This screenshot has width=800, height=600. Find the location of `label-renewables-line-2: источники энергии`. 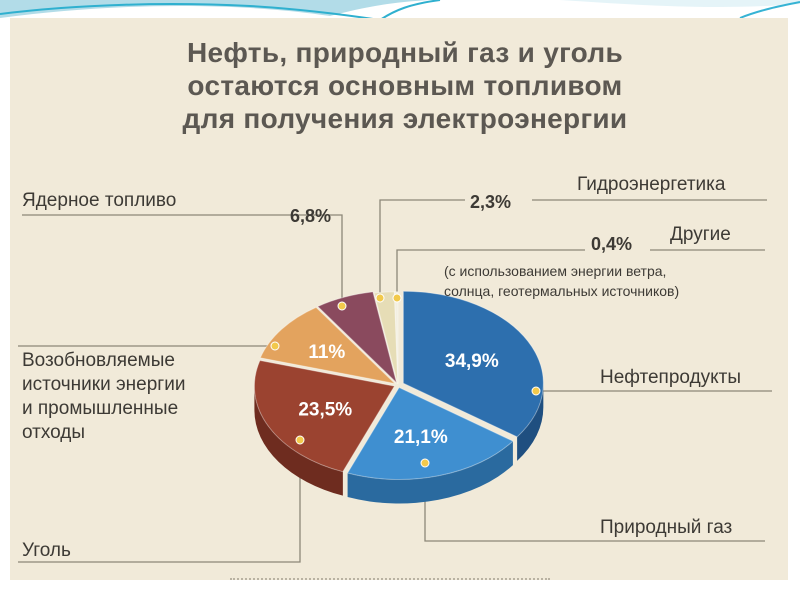

label-renewables-line-2: источники энергии is located at coordinates (103, 384).